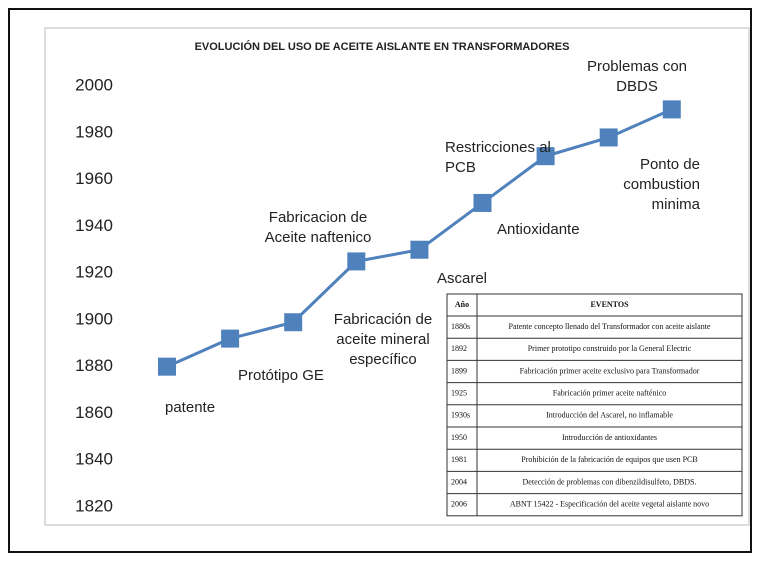 The image size is (760, 561). Describe the element at coordinates (94, 459) in the screenshot. I see `y-tick-label: 1840` at that location.